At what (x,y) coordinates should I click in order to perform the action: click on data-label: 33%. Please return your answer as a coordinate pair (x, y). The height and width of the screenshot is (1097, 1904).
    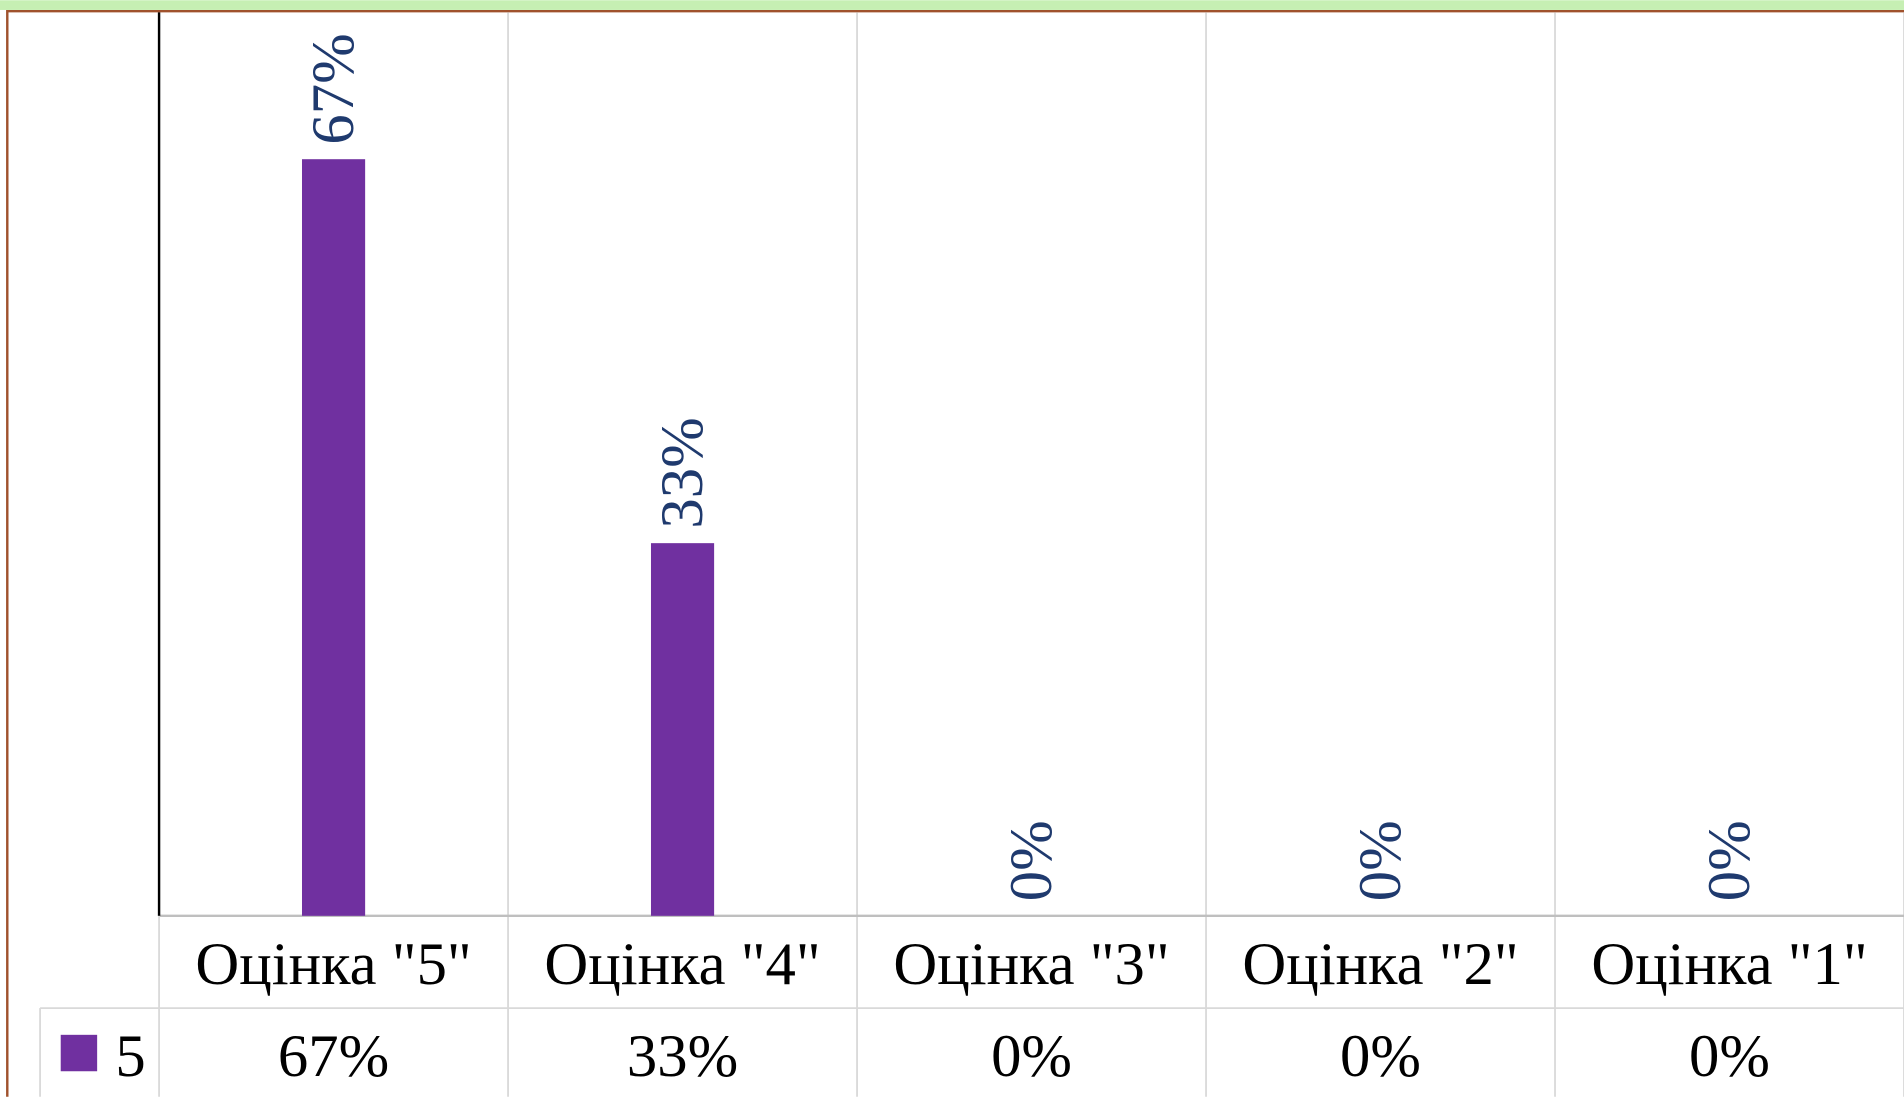
    Looking at the image, I should click on (682, 472).